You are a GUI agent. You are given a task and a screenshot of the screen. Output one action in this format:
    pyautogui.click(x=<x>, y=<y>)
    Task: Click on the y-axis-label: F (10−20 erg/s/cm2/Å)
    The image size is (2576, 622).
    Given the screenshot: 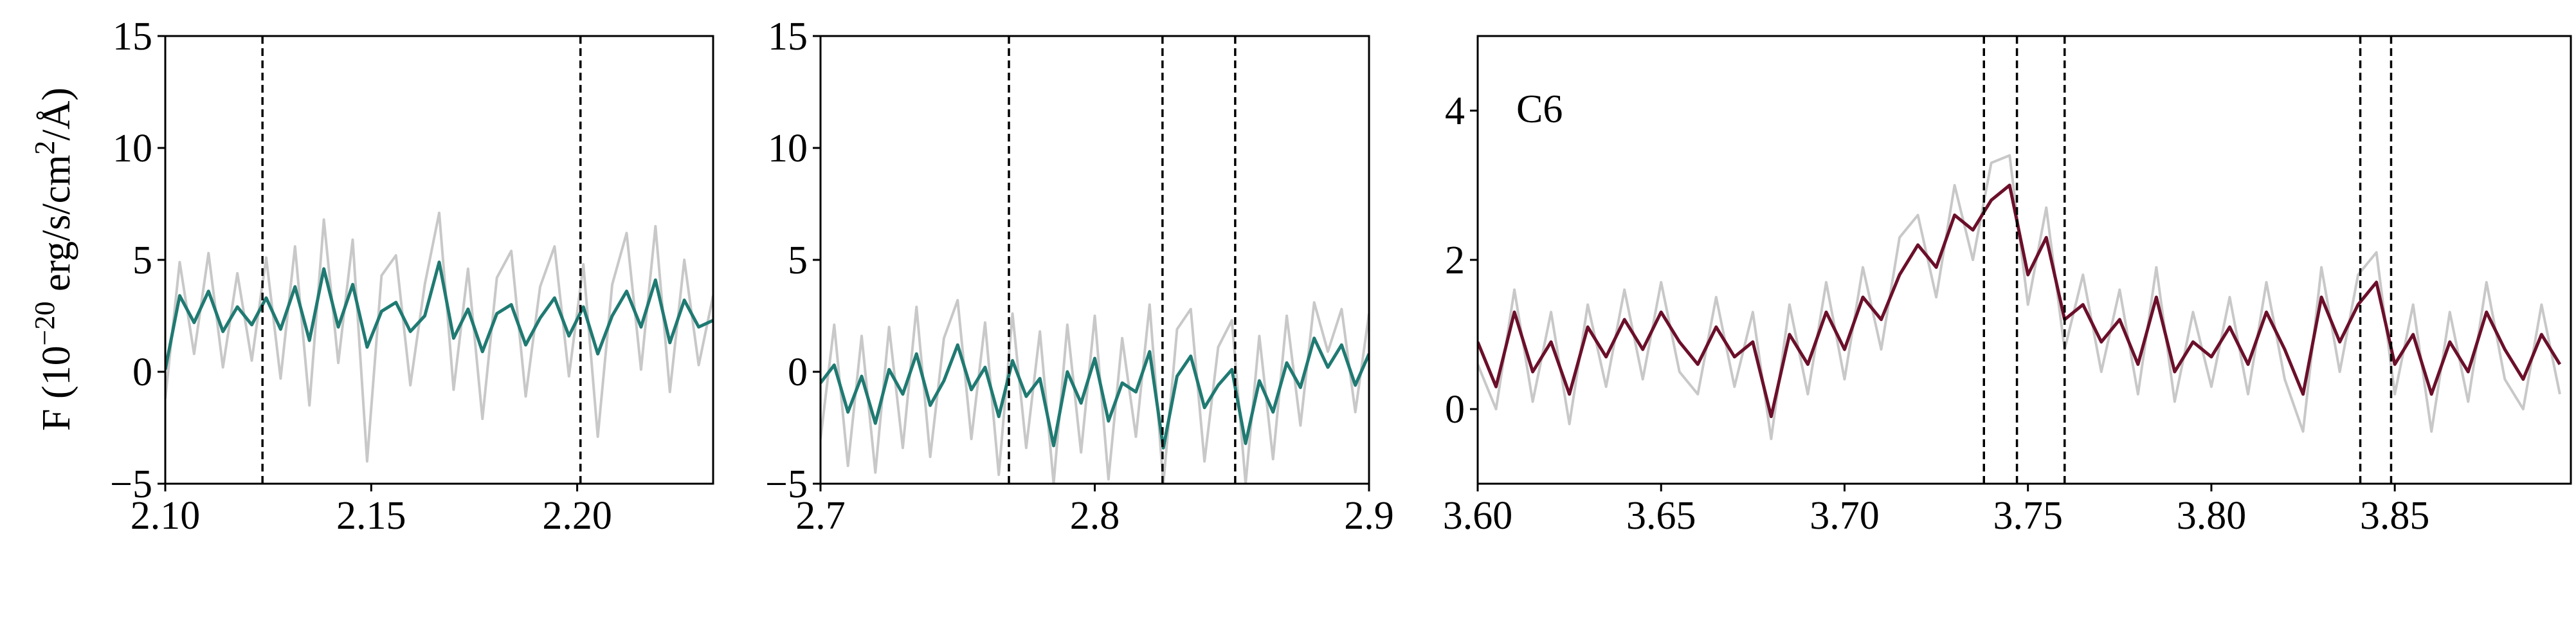 What is the action you would take?
    pyautogui.click(x=53, y=259)
    